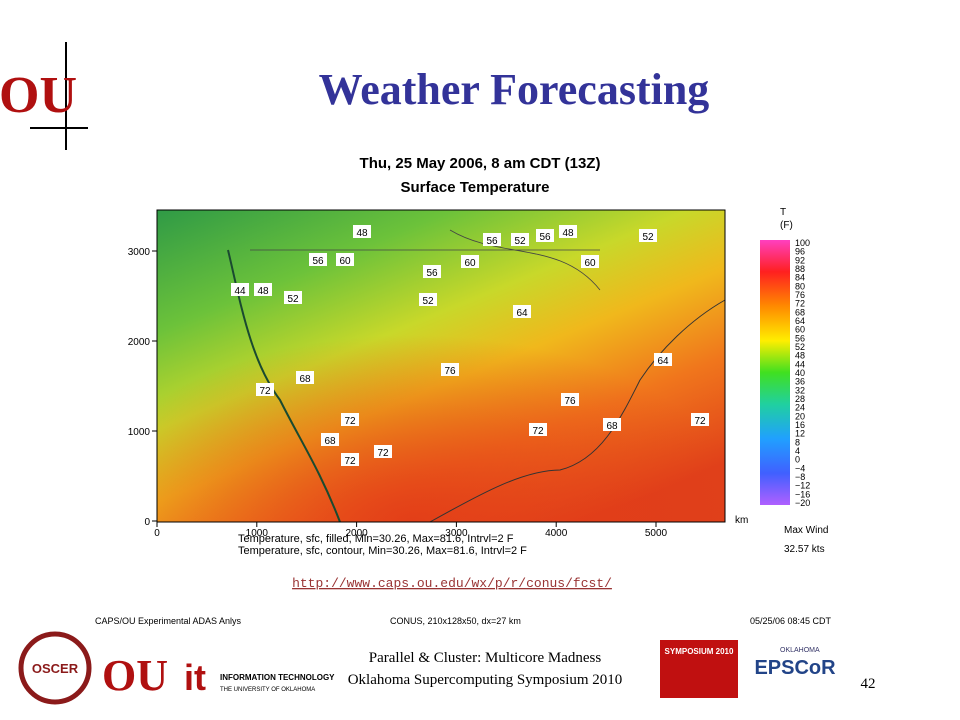 This screenshot has width=960, height=720. Describe the element at coordinates (797, 460) in the screenshot. I see `legend-label: 0` at that location.